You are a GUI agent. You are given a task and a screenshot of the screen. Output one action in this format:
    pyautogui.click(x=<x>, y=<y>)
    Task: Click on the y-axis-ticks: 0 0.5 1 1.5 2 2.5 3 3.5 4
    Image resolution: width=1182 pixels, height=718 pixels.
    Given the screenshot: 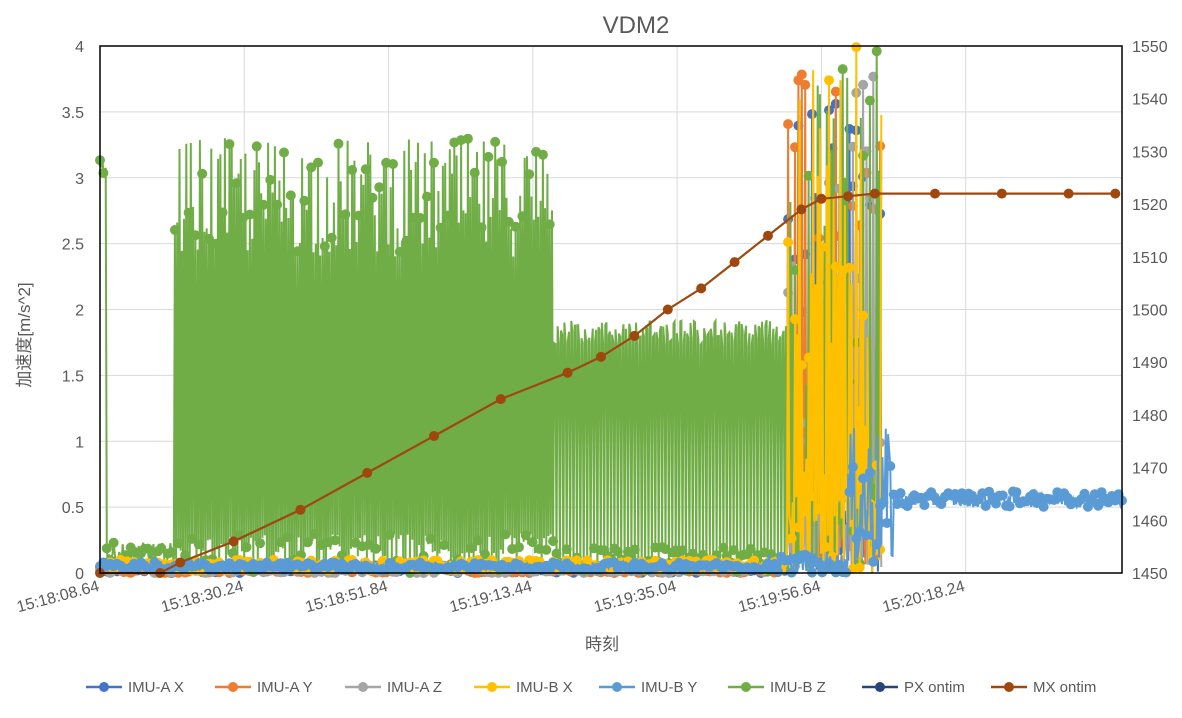 What is the action you would take?
    pyautogui.click(x=73, y=311)
    